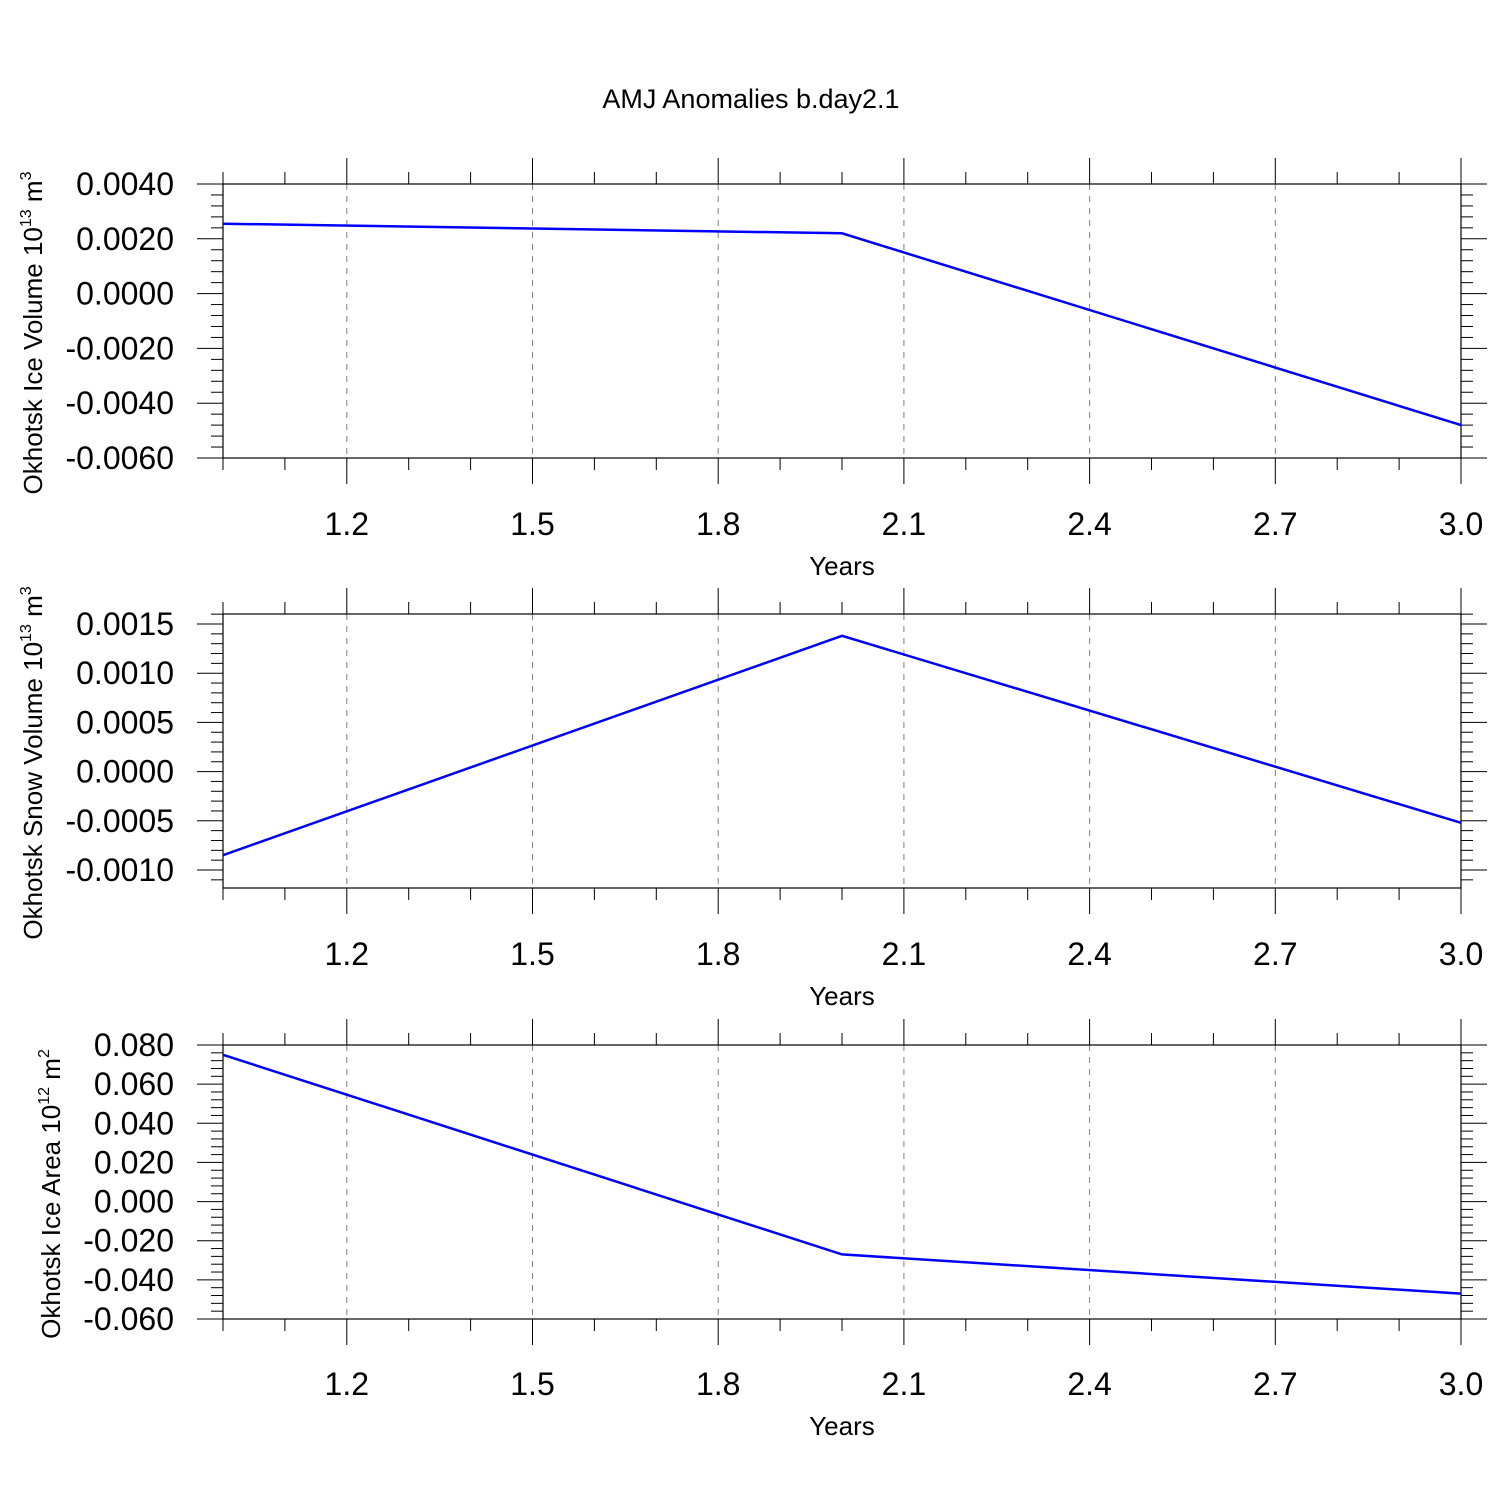 The image size is (1500, 1500). I want to click on y-tick-label: -0.0010, so click(119, 870).